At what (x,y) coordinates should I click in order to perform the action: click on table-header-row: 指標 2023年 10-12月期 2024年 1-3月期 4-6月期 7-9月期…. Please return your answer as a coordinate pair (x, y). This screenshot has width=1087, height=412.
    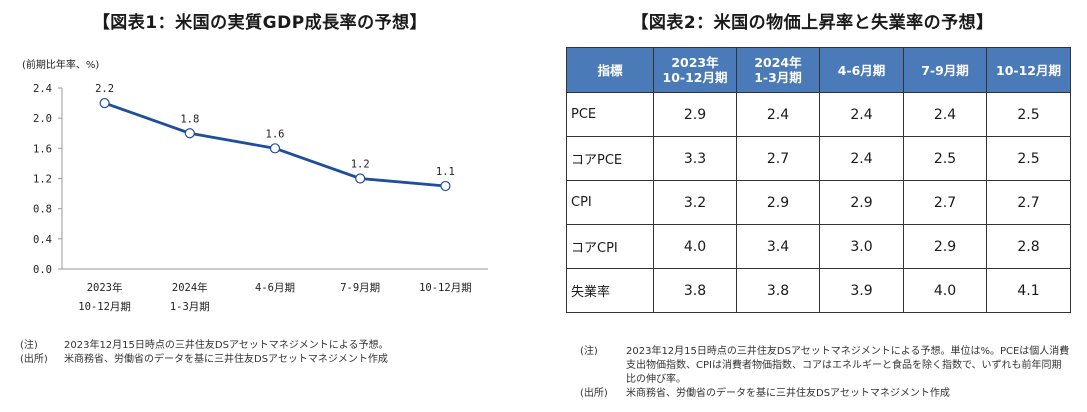
    Looking at the image, I should click on (818, 70).